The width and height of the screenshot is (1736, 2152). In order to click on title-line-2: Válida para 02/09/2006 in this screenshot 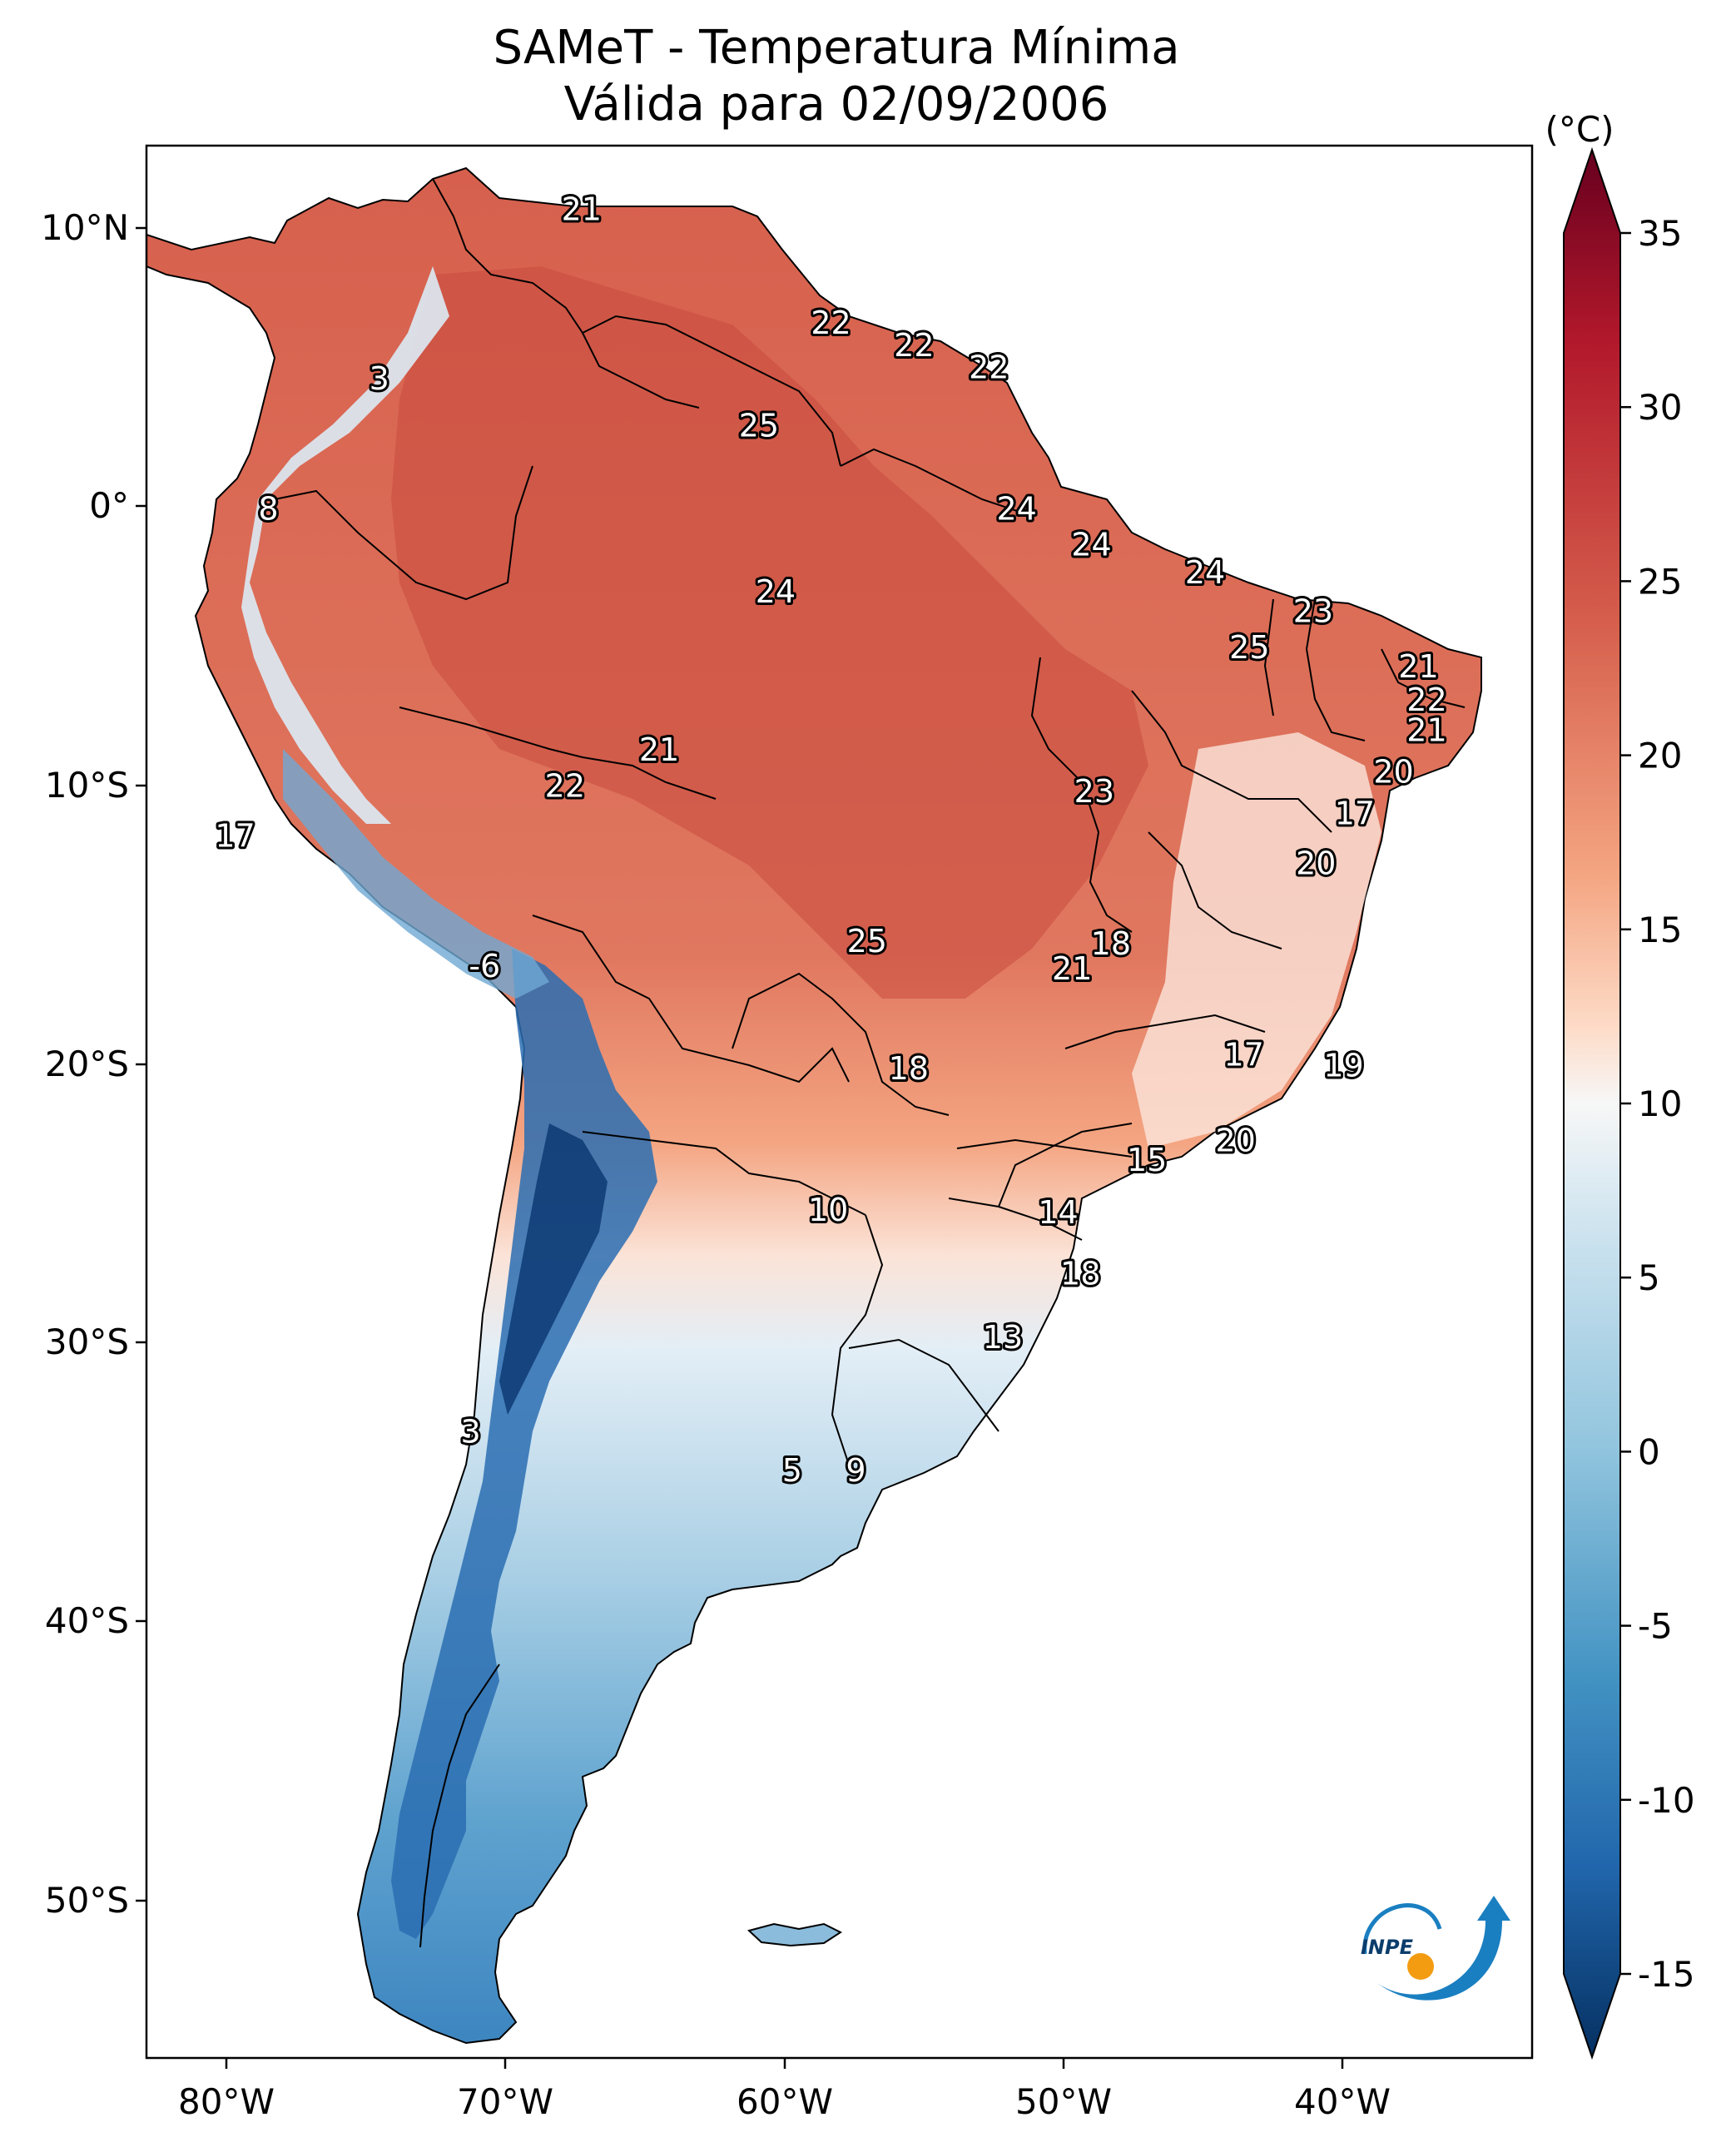, I will do `click(836, 104)`.